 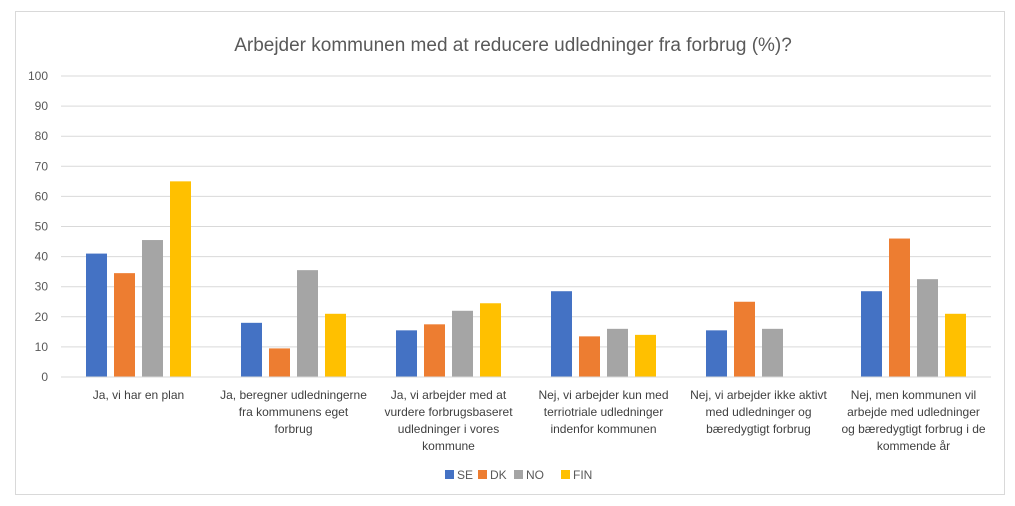 I want to click on y-tick-label: 20, so click(x=42, y=317).